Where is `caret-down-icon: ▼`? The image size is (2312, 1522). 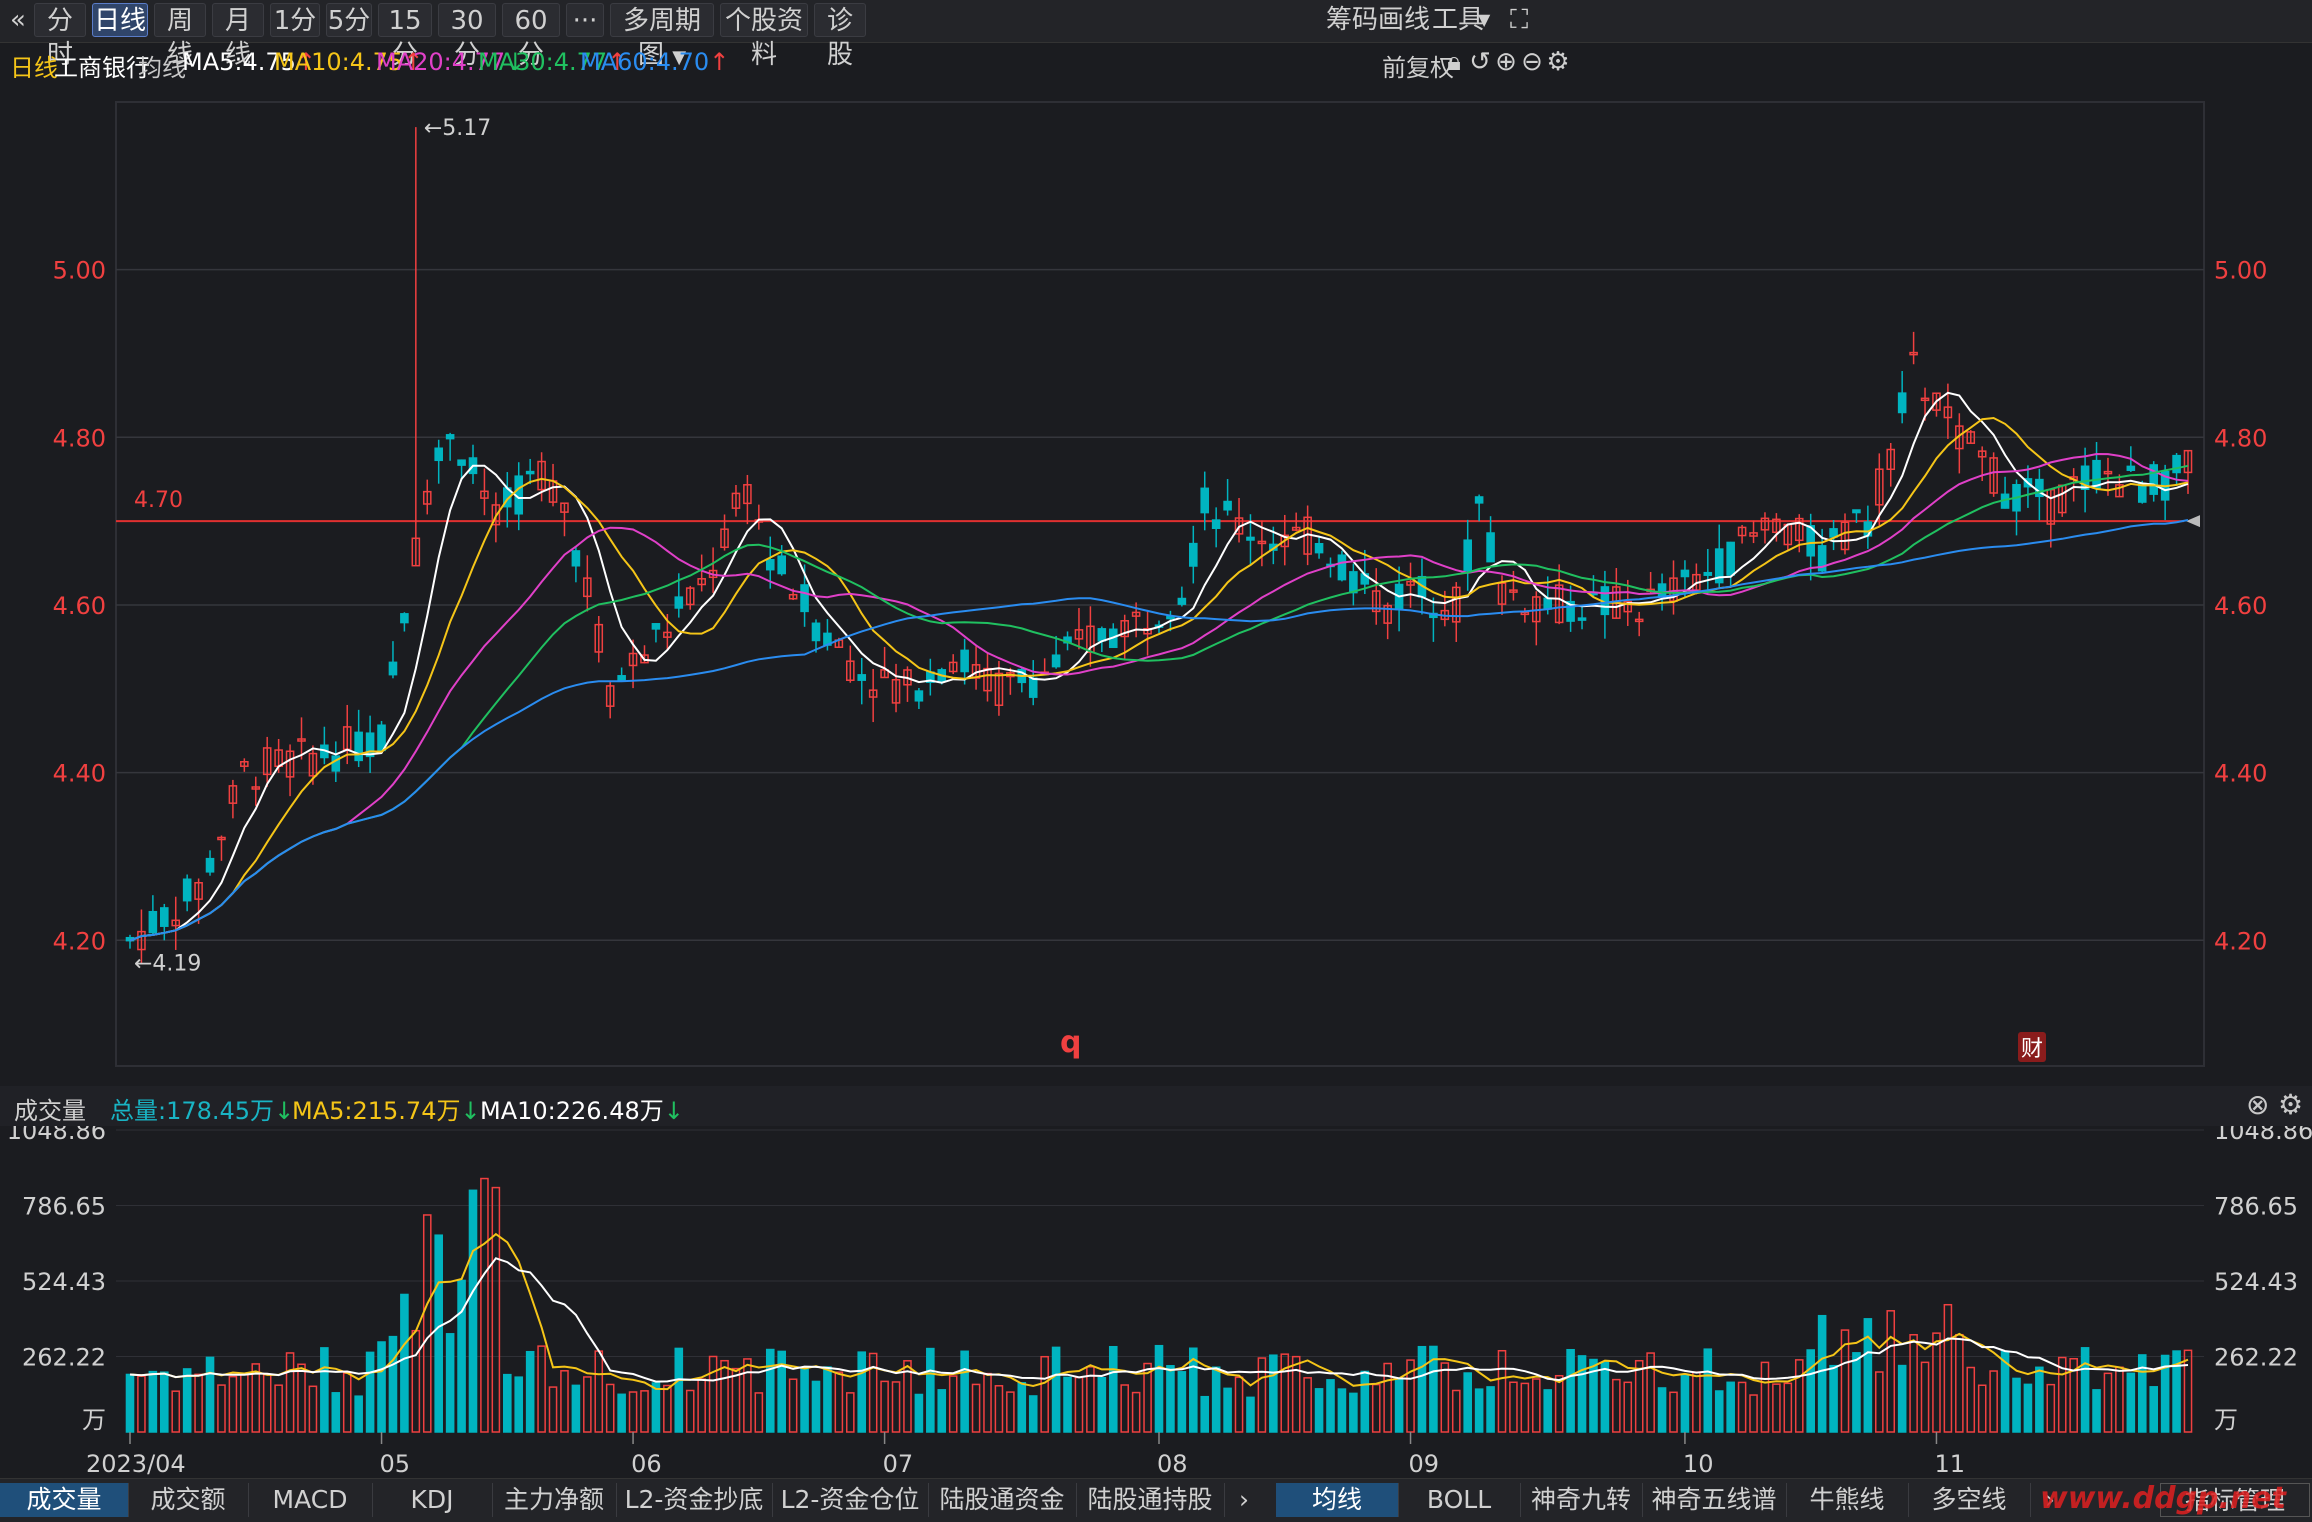
caret-down-icon: ▼ is located at coordinates (1484, 19).